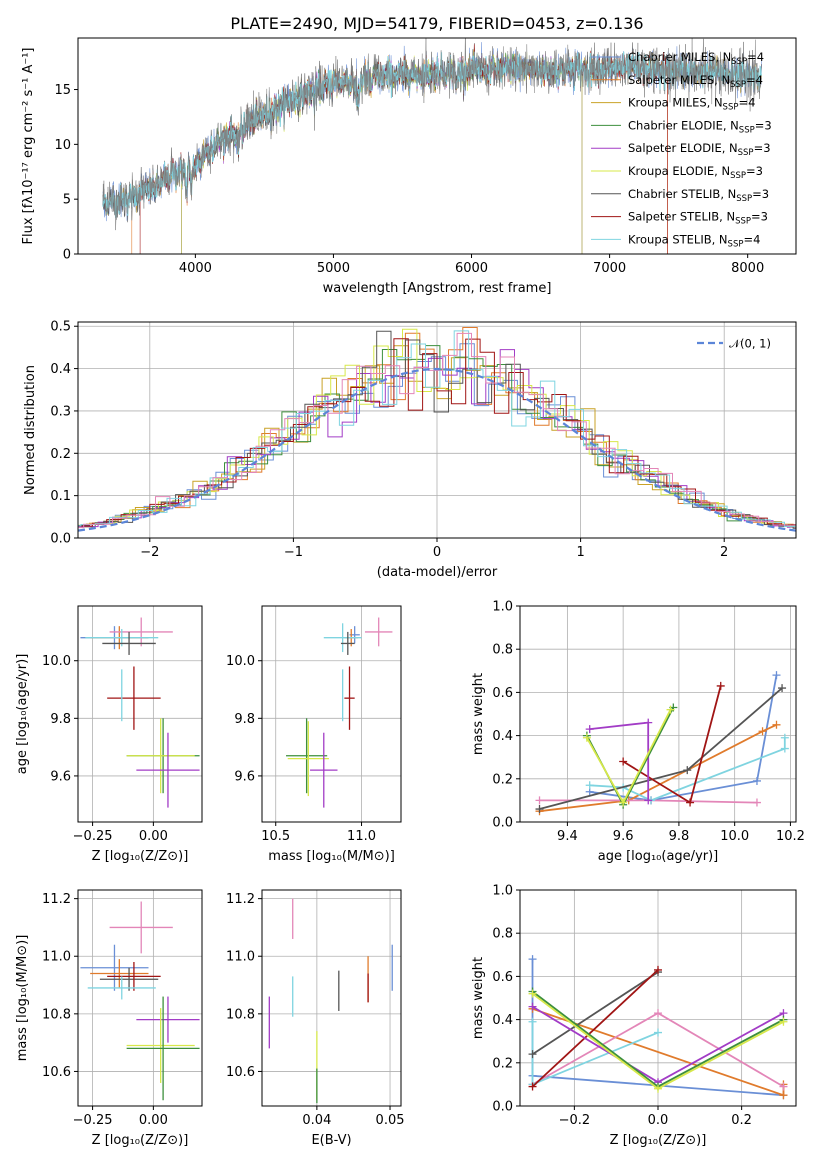 This screenshot has width=819, height=1170. What do you see at coordinates (67, 255) in the screenshot?
I see `y-tick-label: 0` at bounding box center [67, 255].